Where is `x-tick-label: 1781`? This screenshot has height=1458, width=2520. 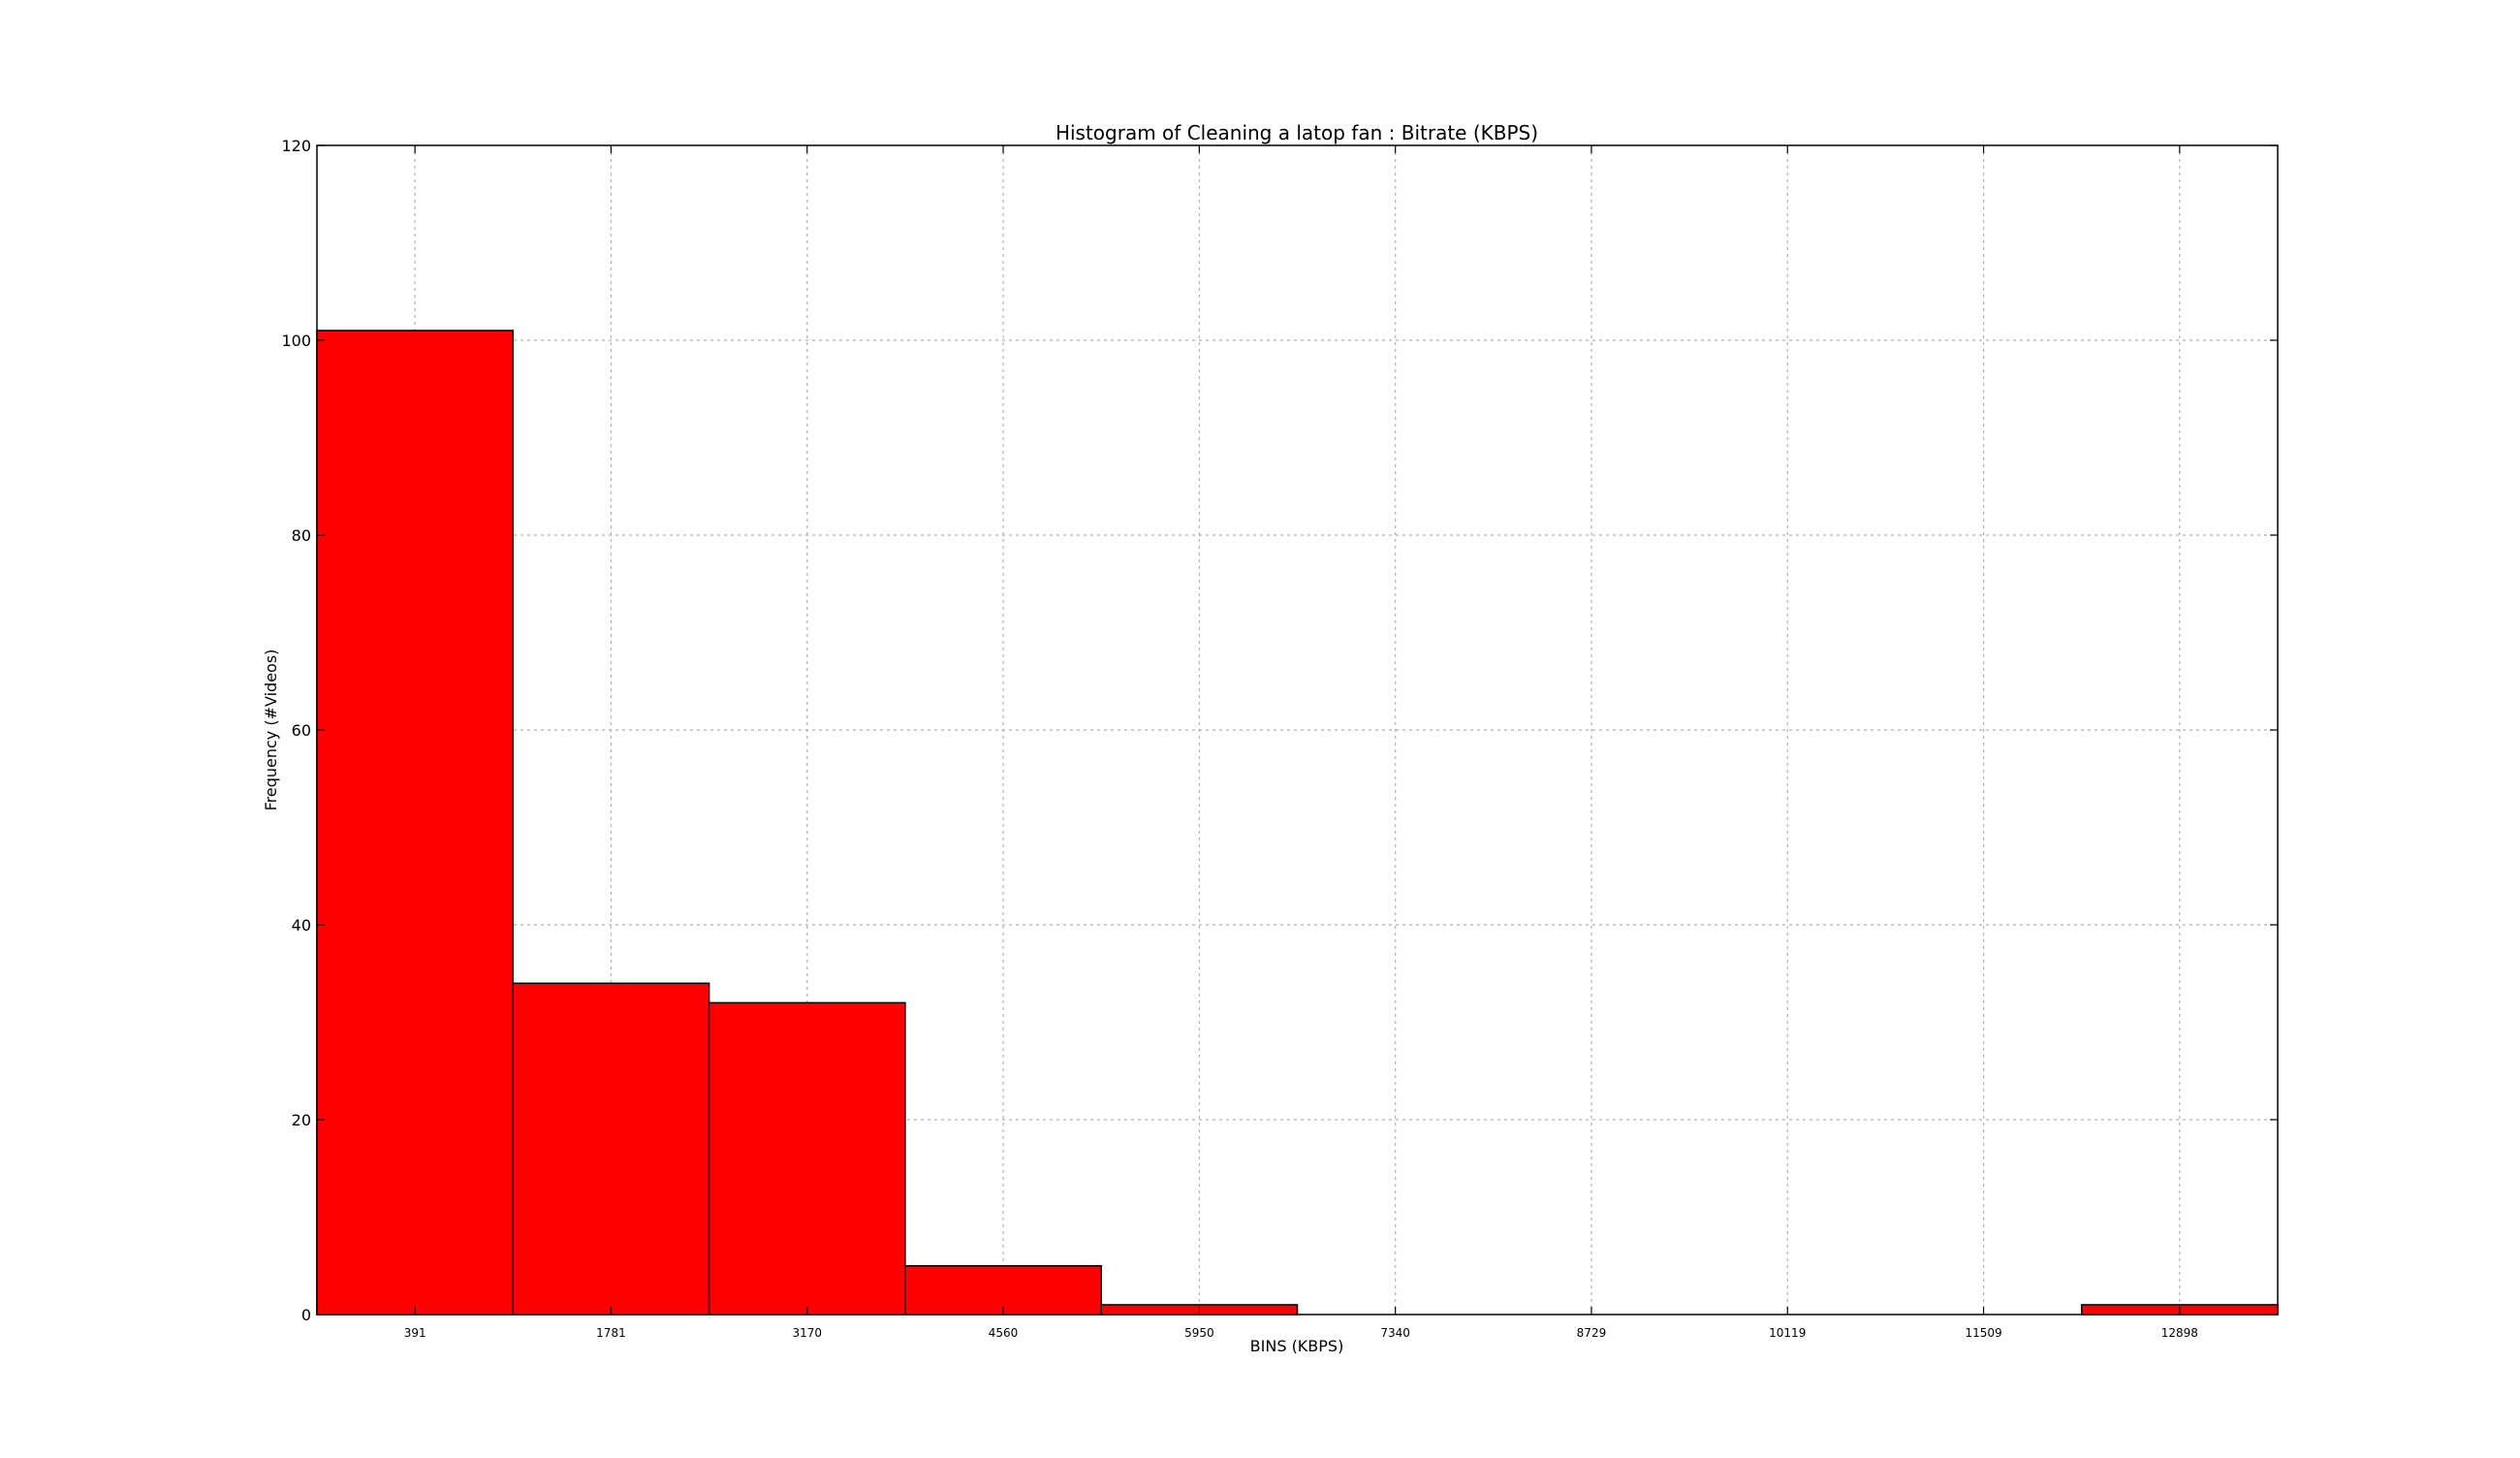 x-tick-label: 1781 is located at coordinates (611, 1333).